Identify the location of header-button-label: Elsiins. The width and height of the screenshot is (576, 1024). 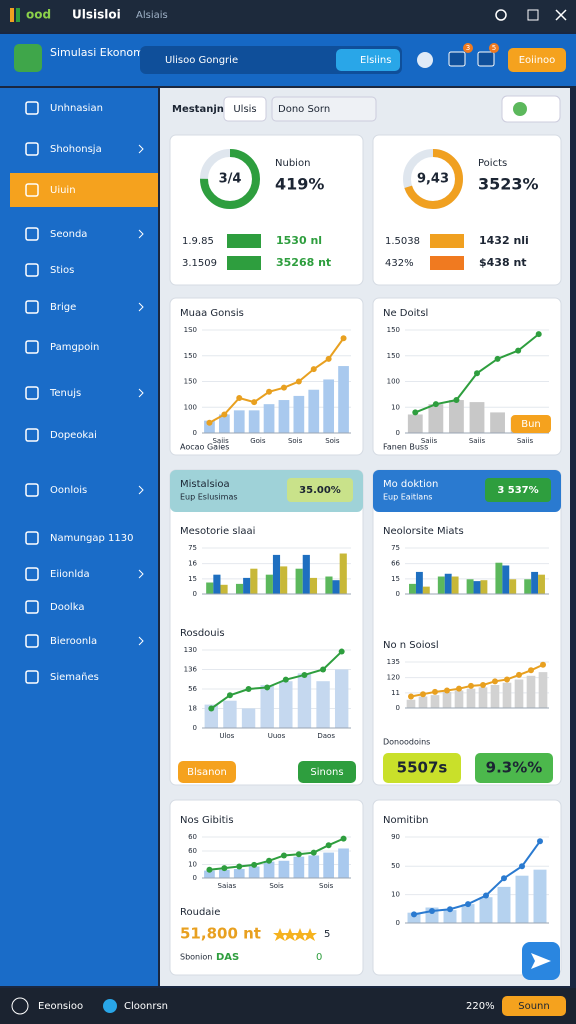
(375, 60).